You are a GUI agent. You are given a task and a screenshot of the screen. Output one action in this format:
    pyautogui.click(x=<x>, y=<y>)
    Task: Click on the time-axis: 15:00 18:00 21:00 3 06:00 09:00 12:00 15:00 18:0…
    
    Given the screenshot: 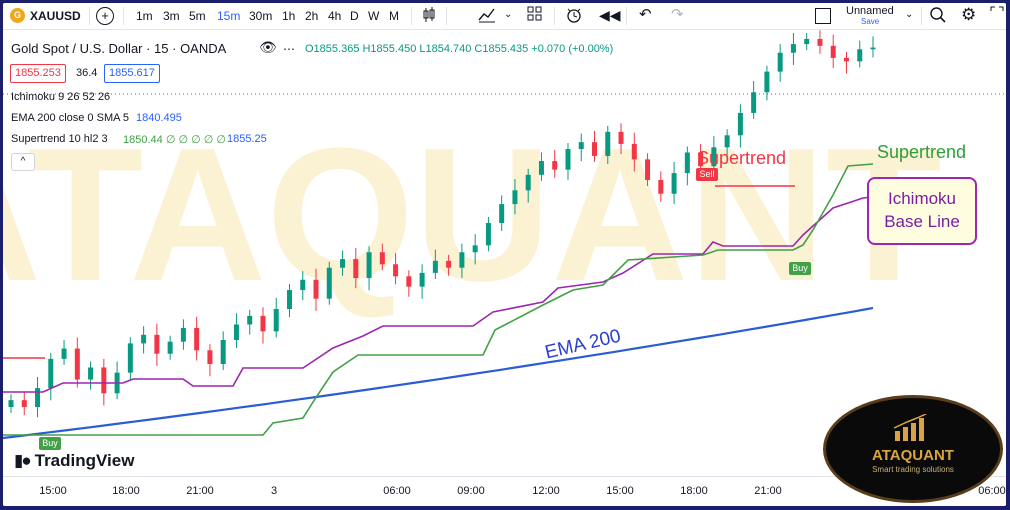 What is the action you would take?
    pyautogui.click(x=504, y=491)
    